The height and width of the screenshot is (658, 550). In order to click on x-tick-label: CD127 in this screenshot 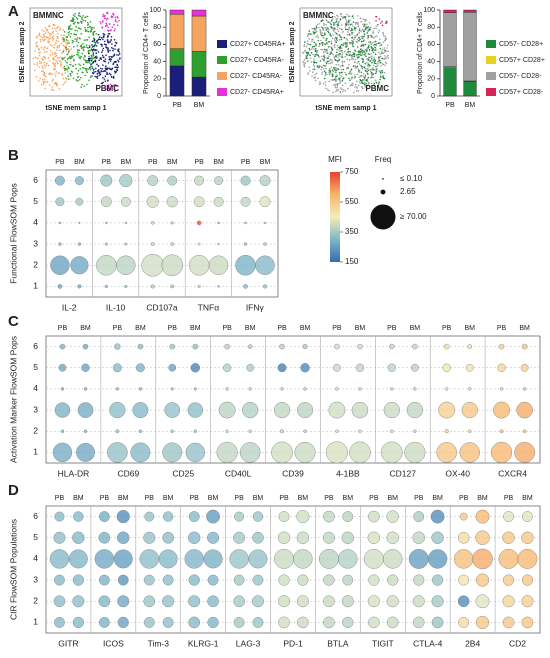, I will do `click(403, 473)`.